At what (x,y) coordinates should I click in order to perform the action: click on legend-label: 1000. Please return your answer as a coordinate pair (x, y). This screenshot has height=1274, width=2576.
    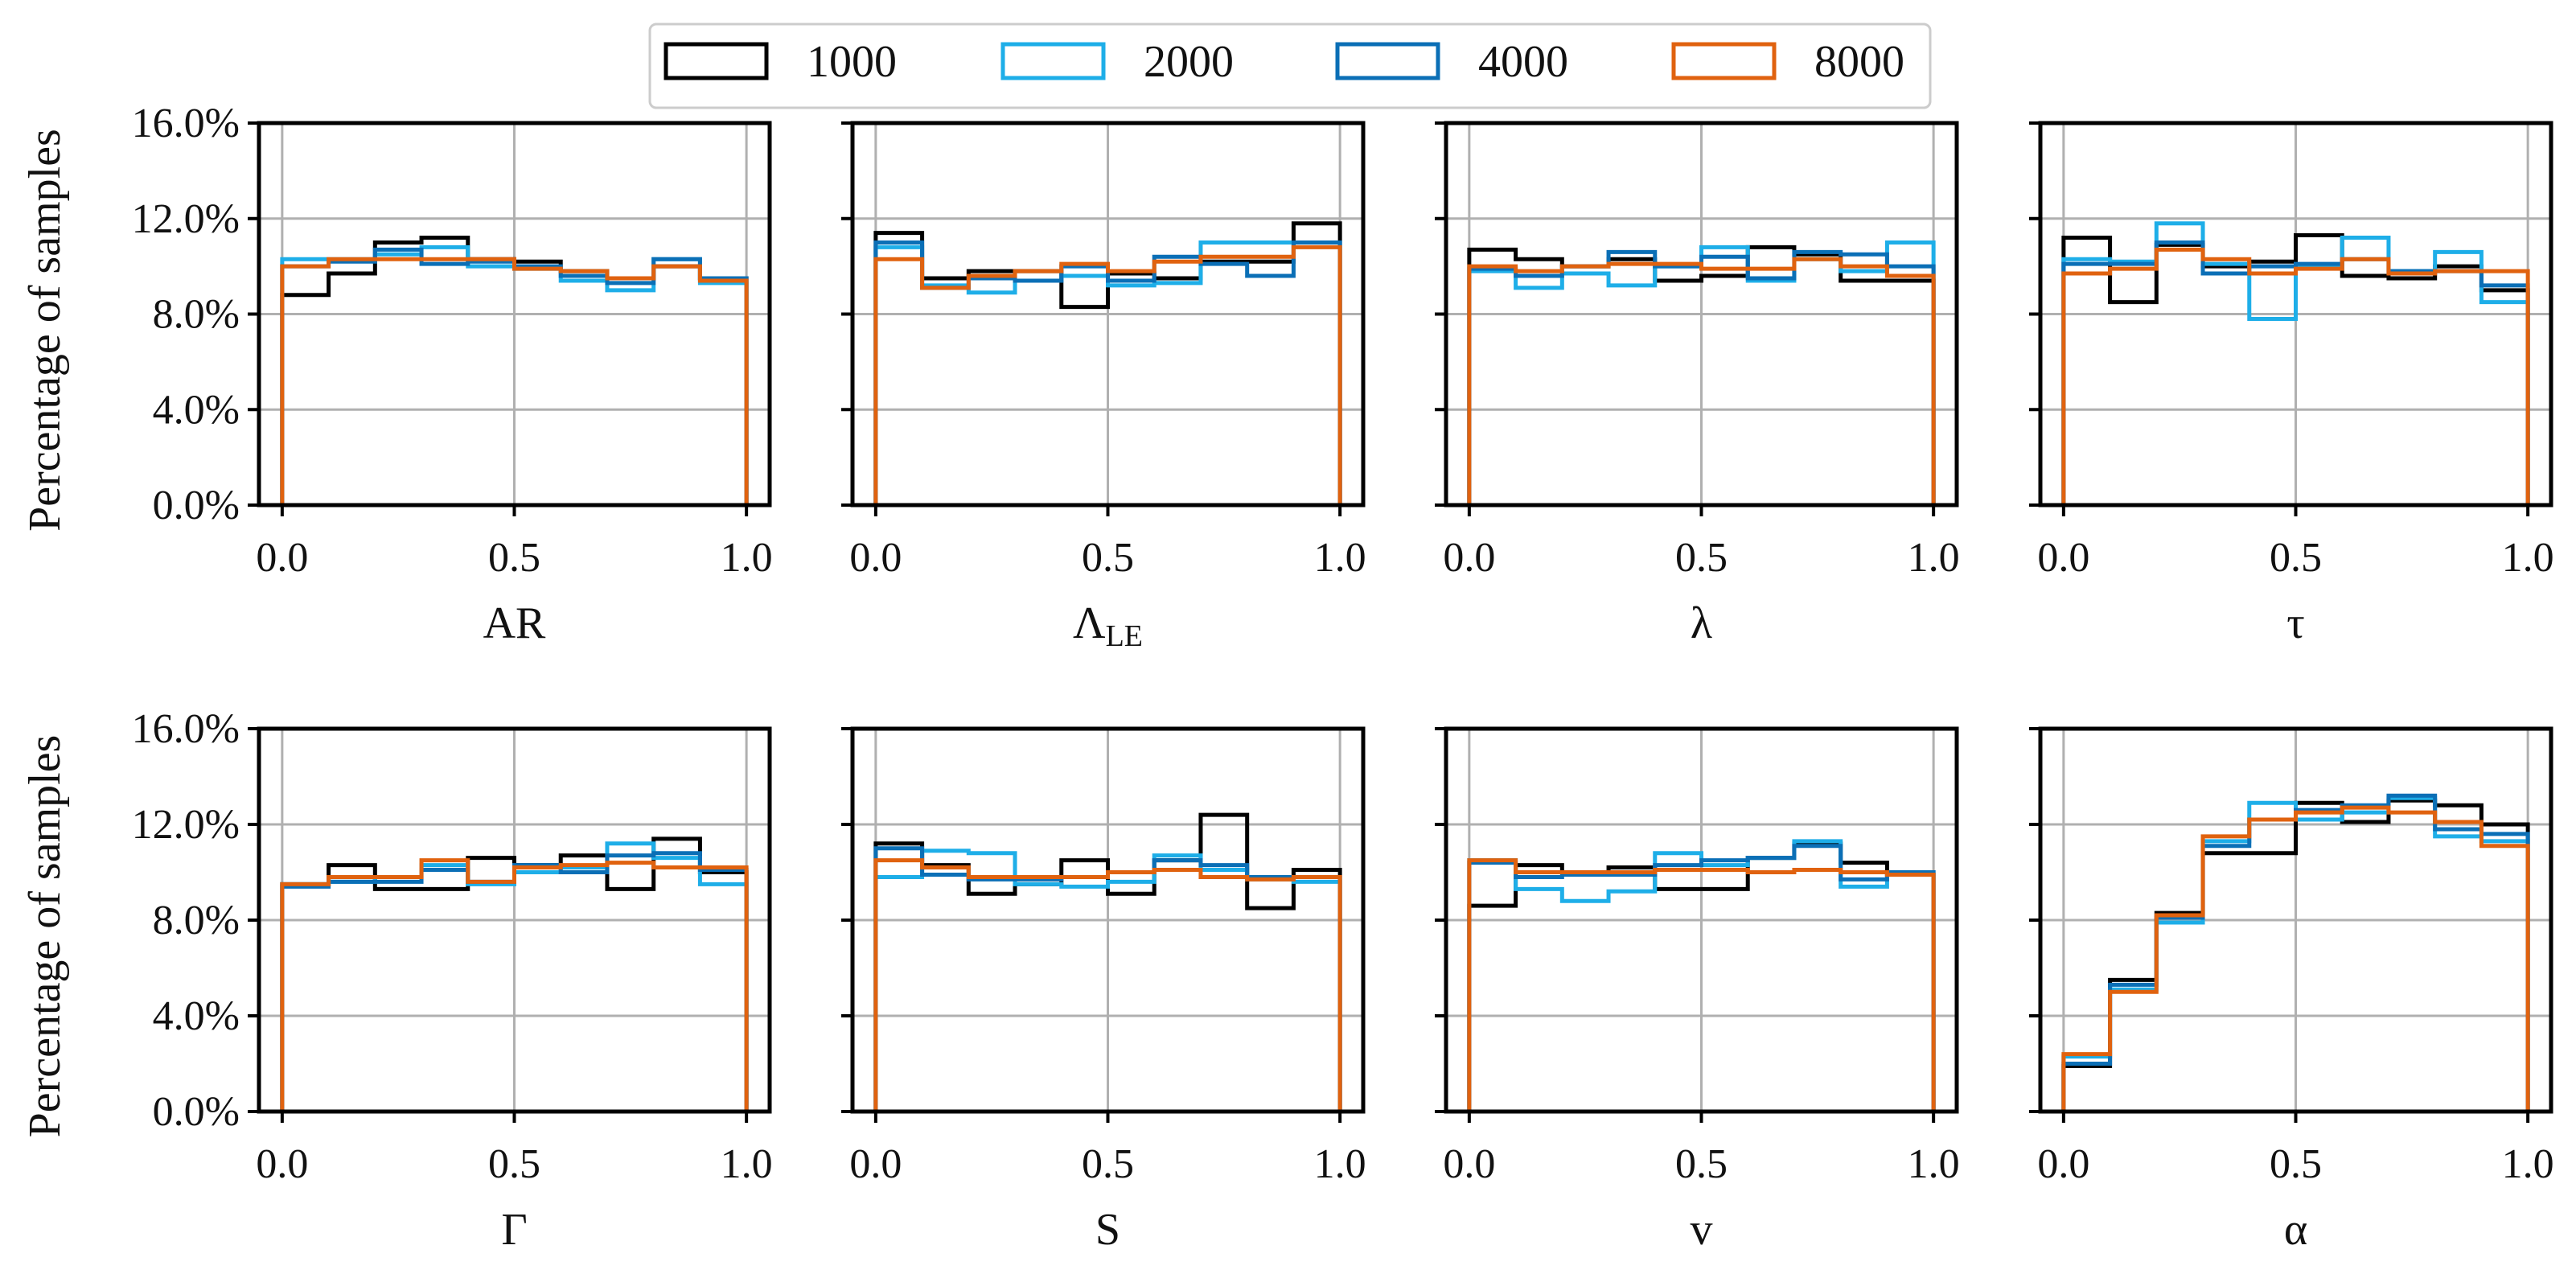
    Looking at the image, I should click on (852, 62).